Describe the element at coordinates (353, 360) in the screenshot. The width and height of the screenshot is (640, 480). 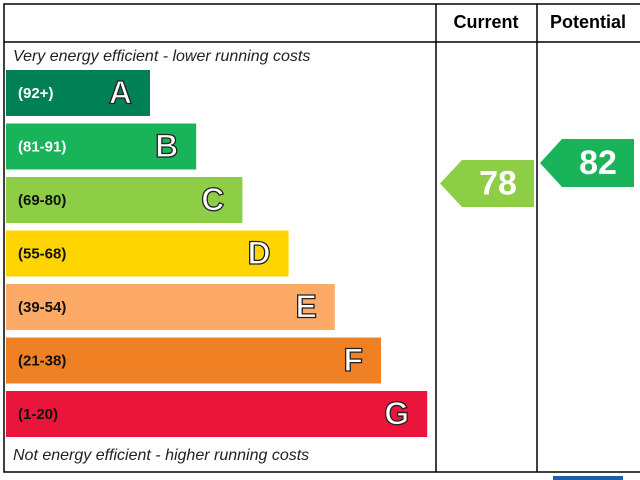
I see `band-letter: F` at that location.